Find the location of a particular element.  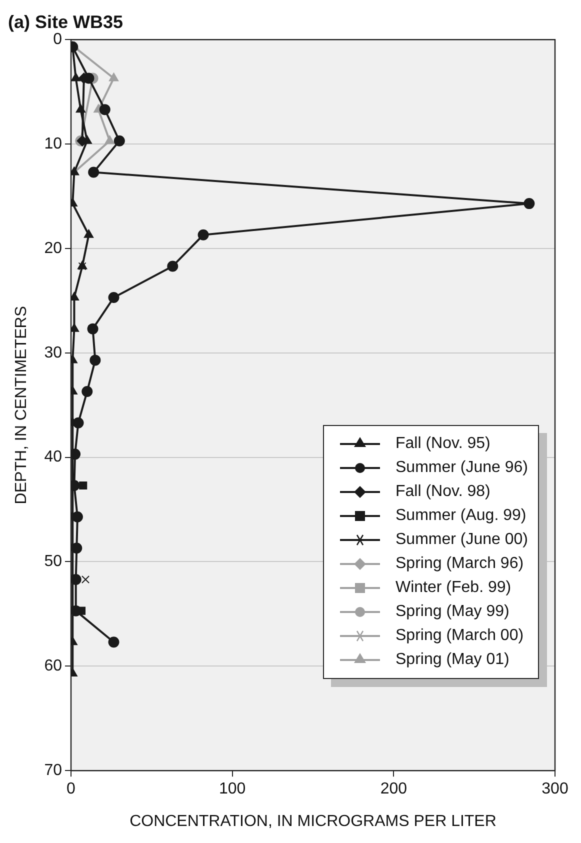

legend-label: Fall (Nov. 98) is located at coordinates (443, 491).